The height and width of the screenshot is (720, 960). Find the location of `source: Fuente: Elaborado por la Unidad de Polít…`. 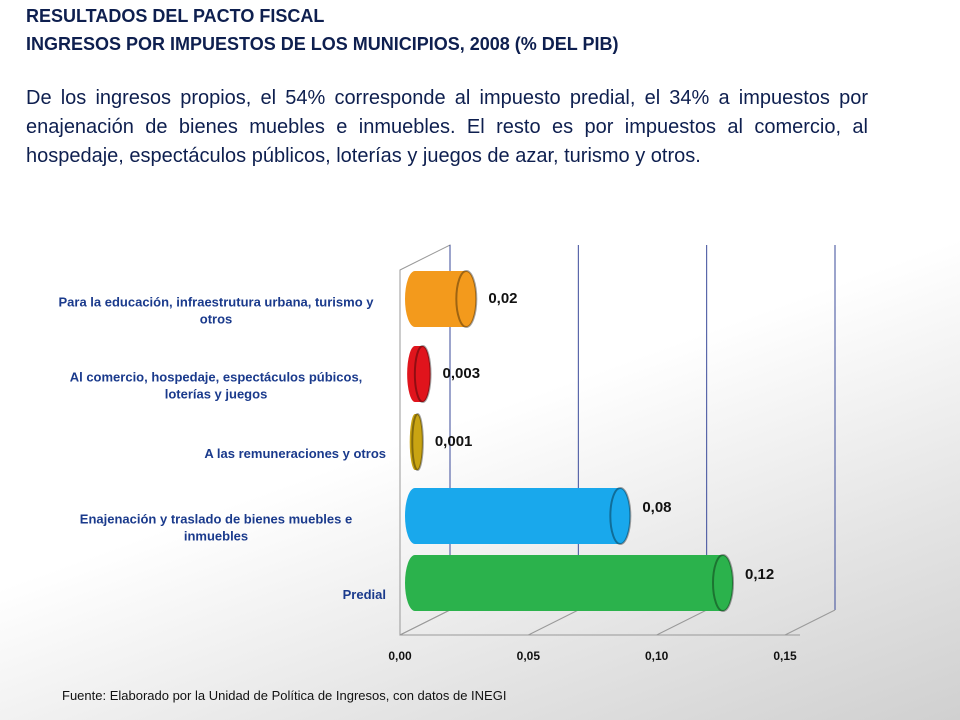

source: Fuente: Elaborado por la Unidad de Polít… is located at coordinates (284, 695).